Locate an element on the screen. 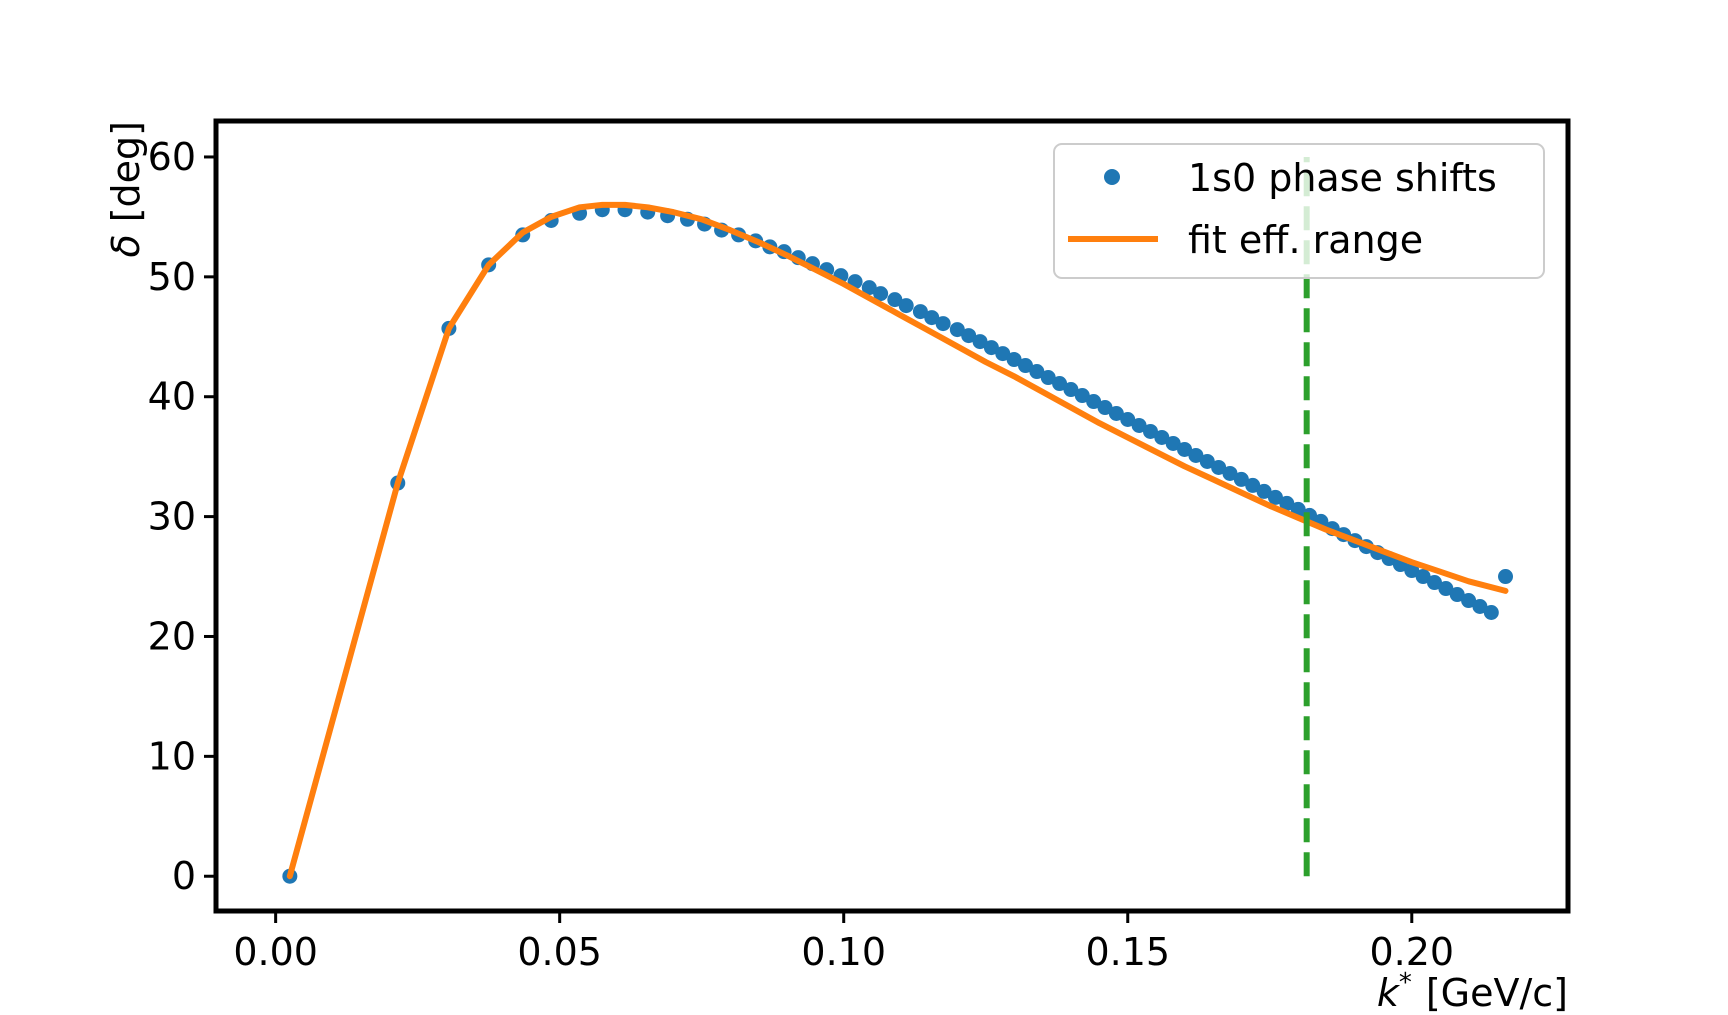 This screenshot has width=1728, height=1015. y-axis-ticks: 0 10 20 30 40 50 60 is located at coordinates (182, 516).